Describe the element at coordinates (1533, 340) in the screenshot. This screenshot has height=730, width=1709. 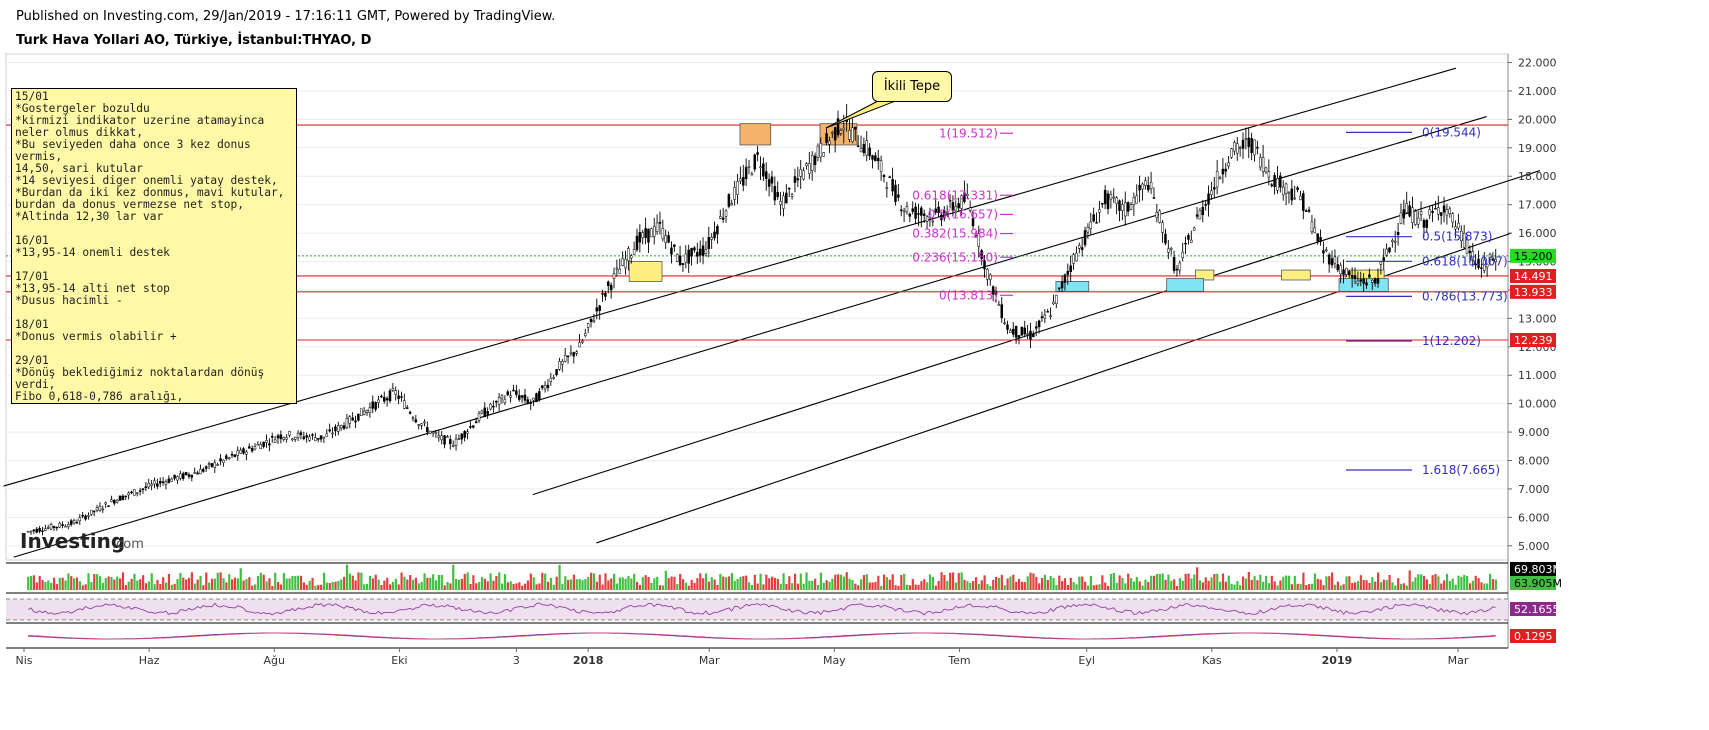
I see `level-price-tag-bg` at that location.